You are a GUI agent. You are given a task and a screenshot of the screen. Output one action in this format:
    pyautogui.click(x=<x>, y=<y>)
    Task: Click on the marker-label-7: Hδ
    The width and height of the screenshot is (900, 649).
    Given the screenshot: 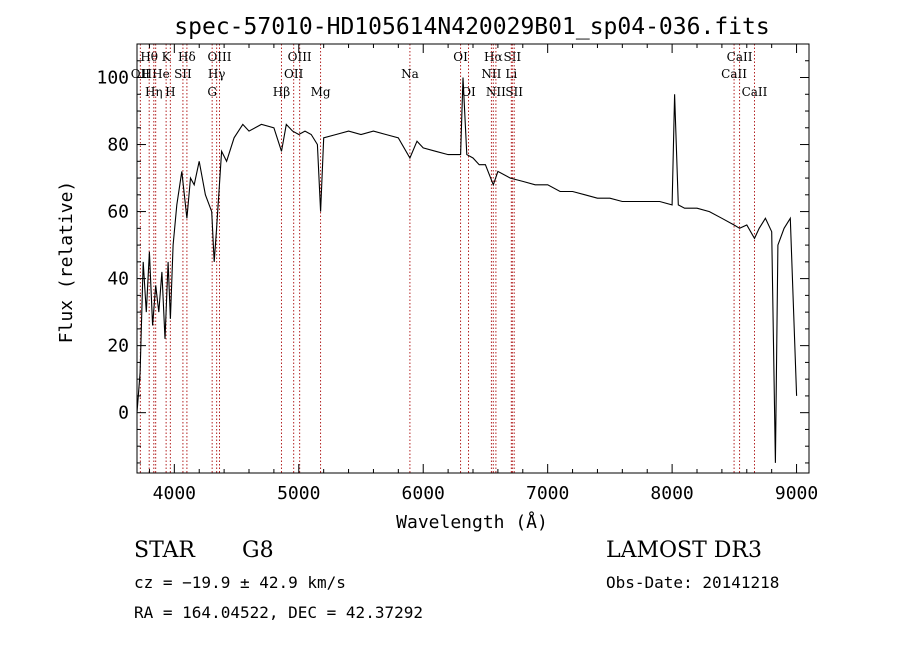 What is the action you would take?
    pyautogui.click(x=187, y=57)
    